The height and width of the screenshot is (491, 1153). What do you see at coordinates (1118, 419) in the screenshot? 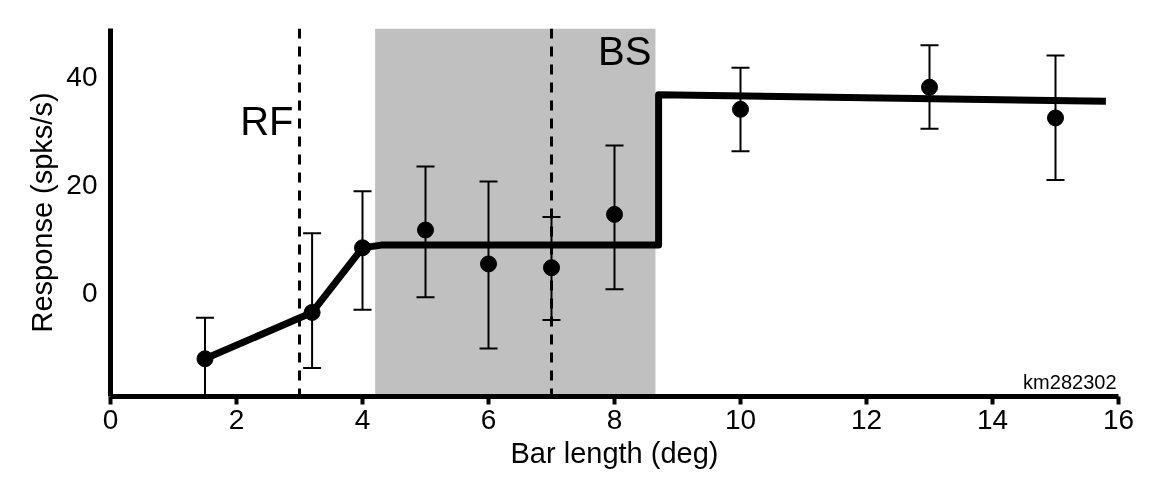
I see `x-tick-label: 16` at bounding box center [1118, 419].